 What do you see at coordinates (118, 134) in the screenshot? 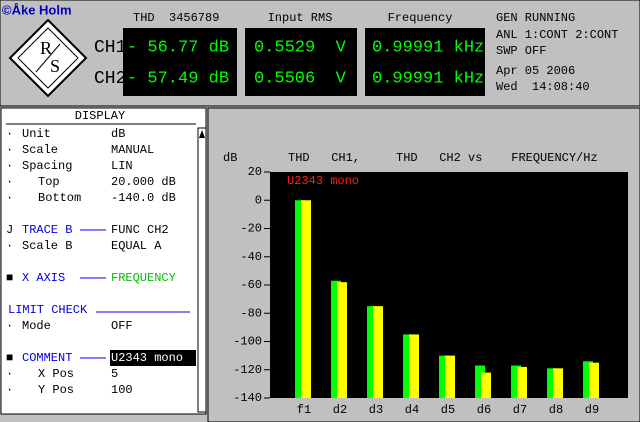
I see `menu-value: dB` at bounding box center [118, 134].